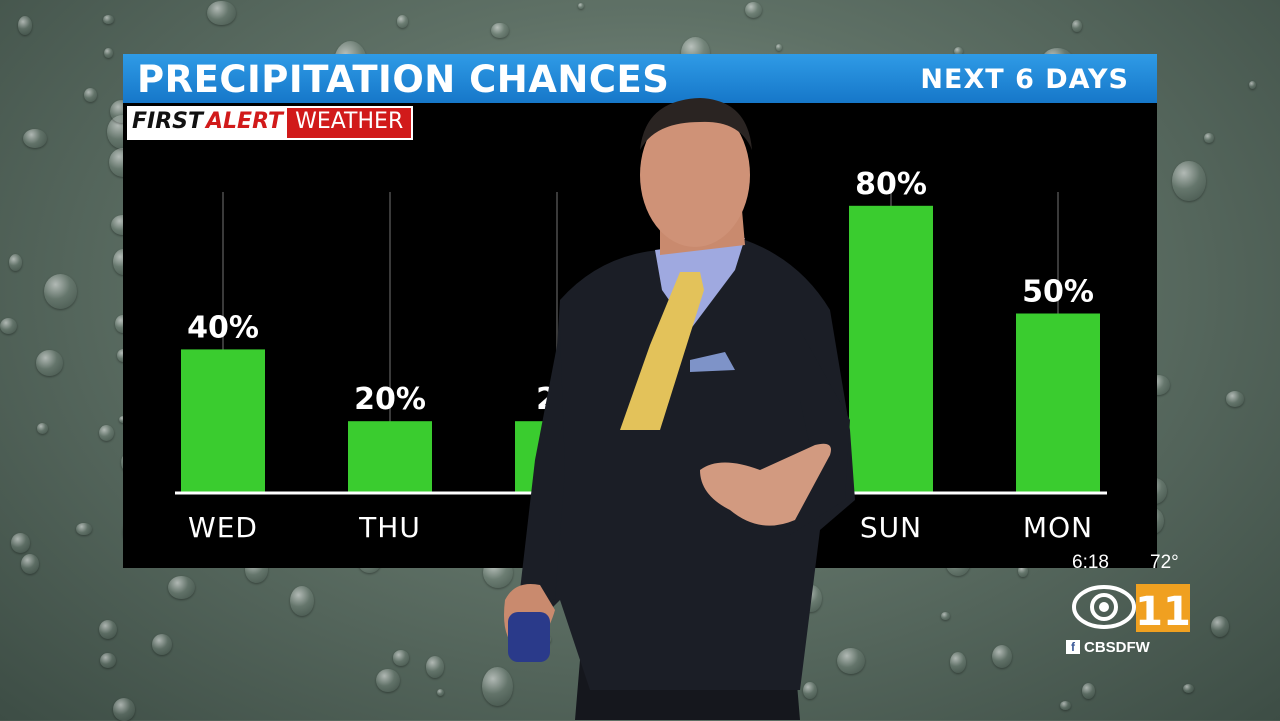  I want to click on station-bug: 6:18 72° 11 f CBSDFW, so click(1130, 607).